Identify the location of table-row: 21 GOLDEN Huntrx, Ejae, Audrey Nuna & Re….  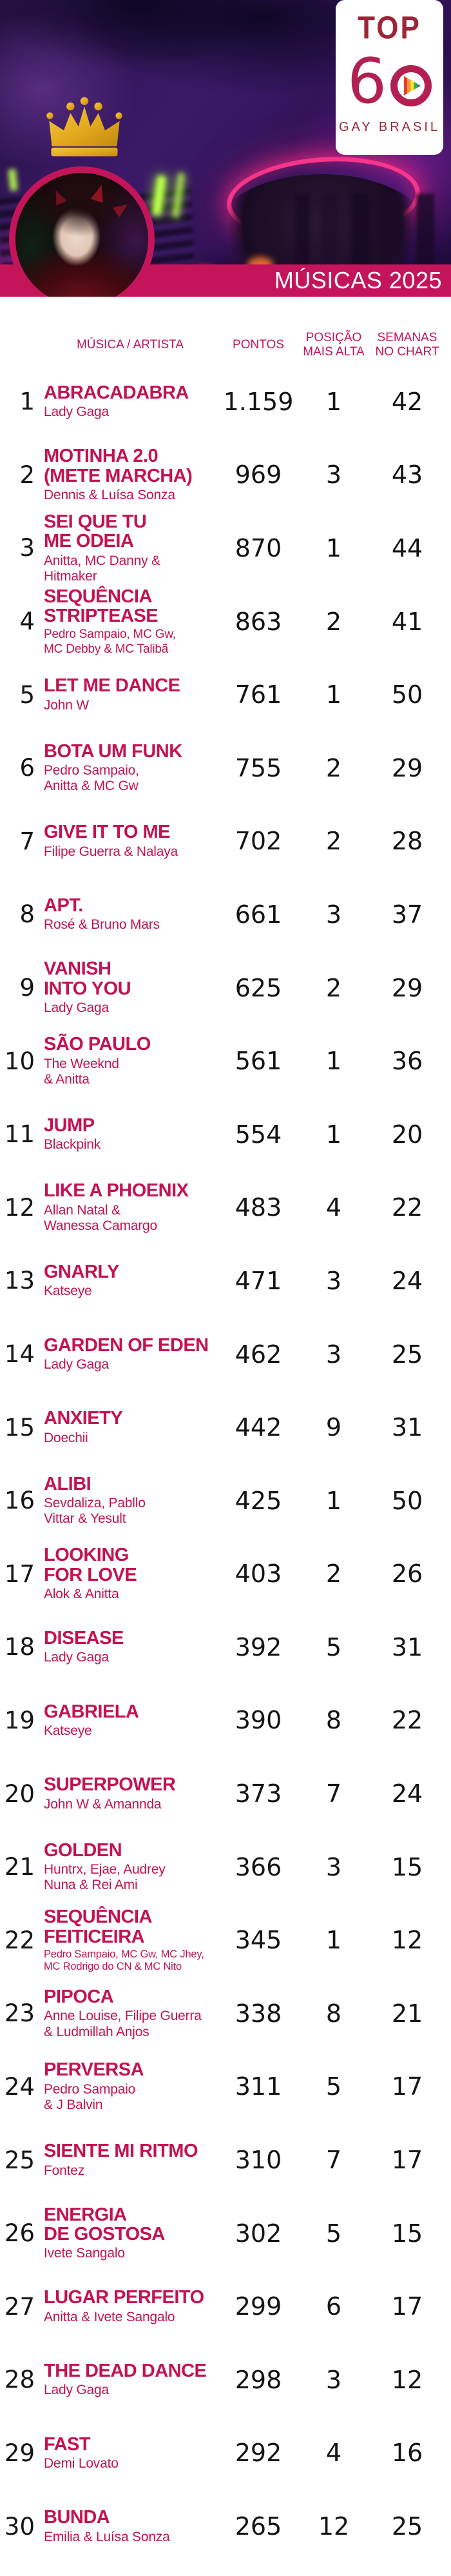
(223, 1867).